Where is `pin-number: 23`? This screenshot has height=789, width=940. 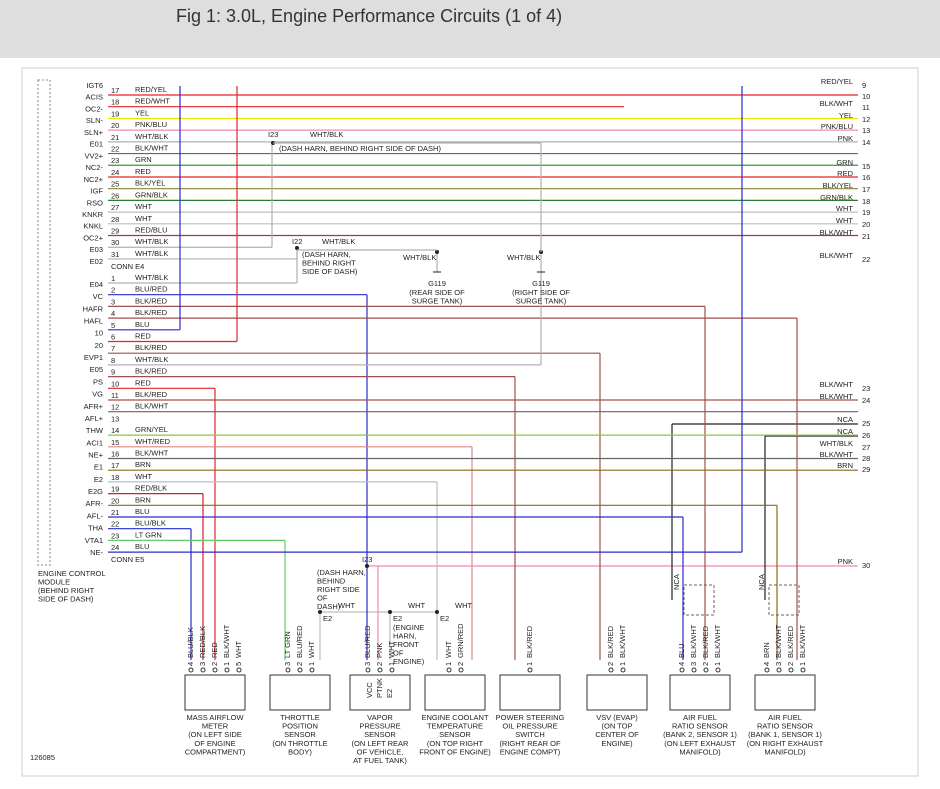
pin-number: 23 is located at coordinates (115, 535).